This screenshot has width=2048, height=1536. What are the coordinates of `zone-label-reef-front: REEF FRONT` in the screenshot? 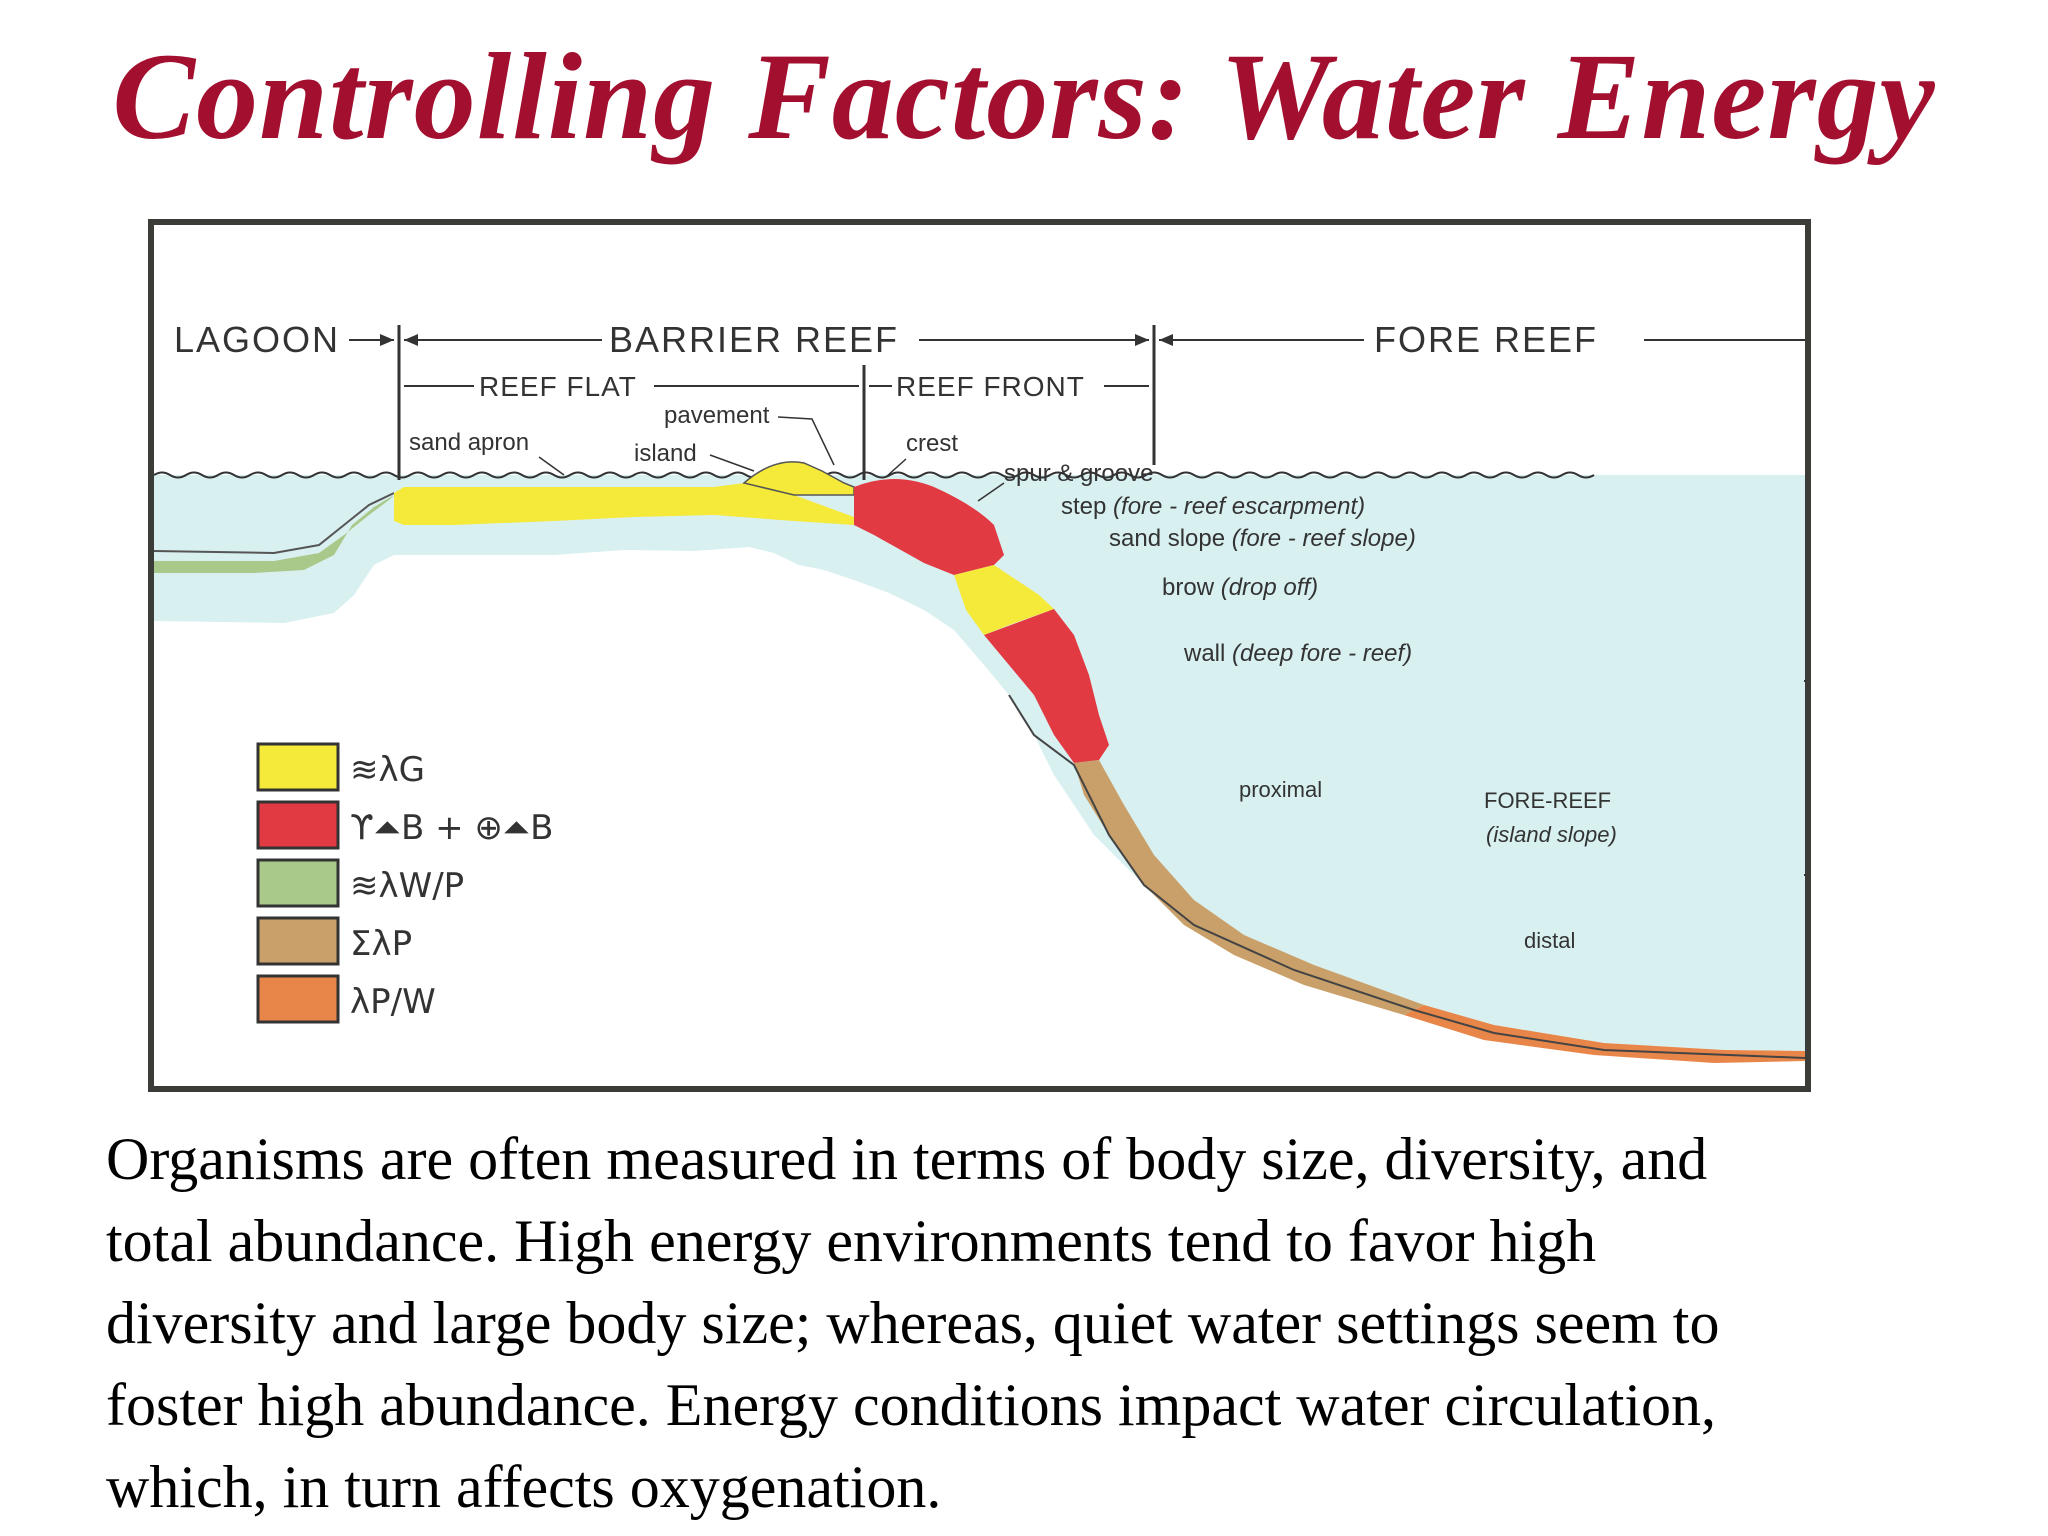 It's located at (990, 386).